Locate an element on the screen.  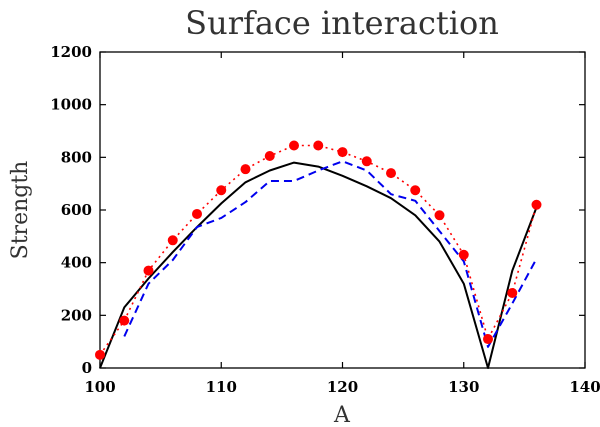
x-axis-label: A is located at coordinates (342, 415).